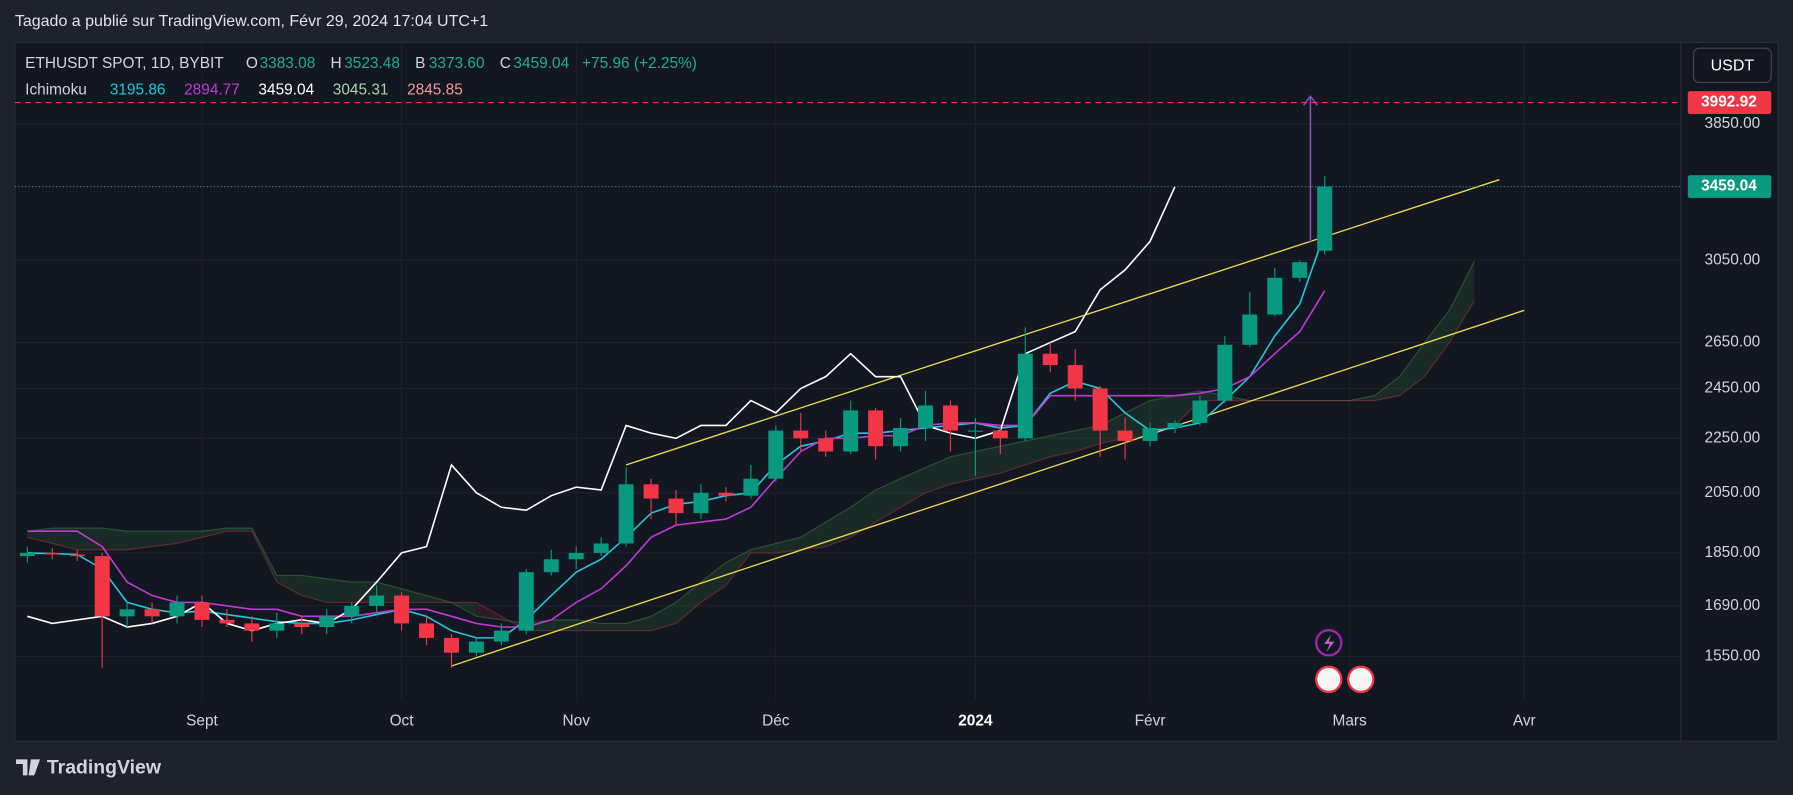 The image size is (1793, 795). I want to click on ohlc-value: 3459.04, so click(541, 63).